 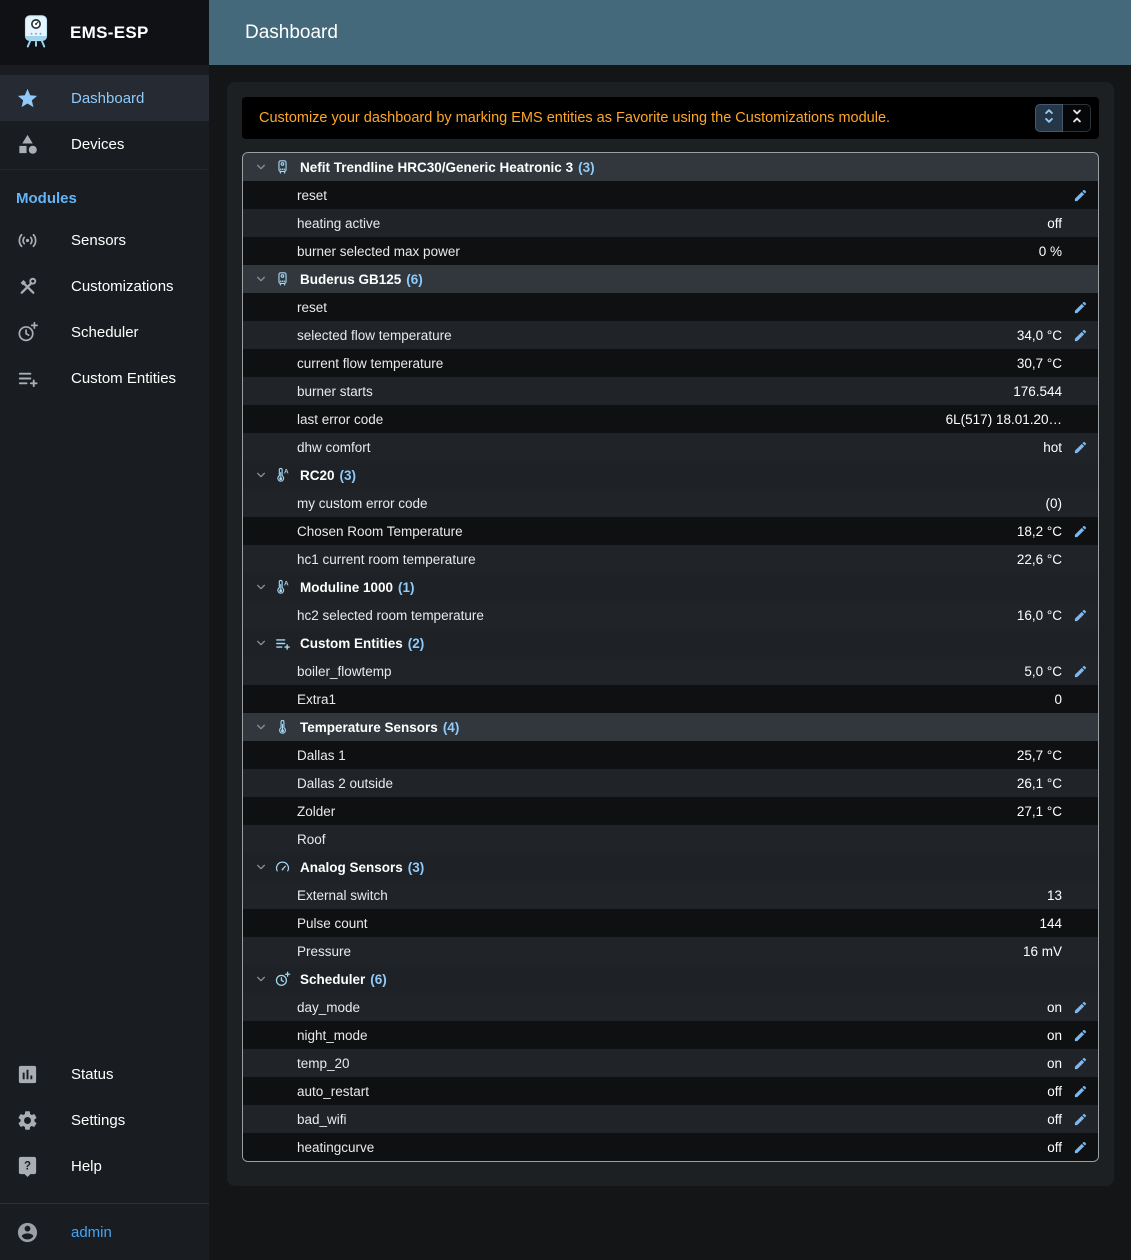 What do you see at coordinates (1043, 671) in the screenshot?
I see `entity-value: 5,0 °C` at bounding box center [1043, 671].